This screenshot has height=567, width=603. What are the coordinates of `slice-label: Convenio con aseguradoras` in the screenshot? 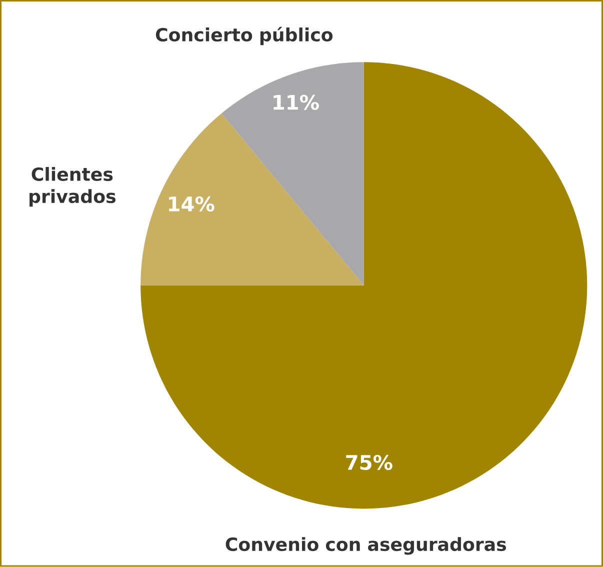 It's located at (366, 546).